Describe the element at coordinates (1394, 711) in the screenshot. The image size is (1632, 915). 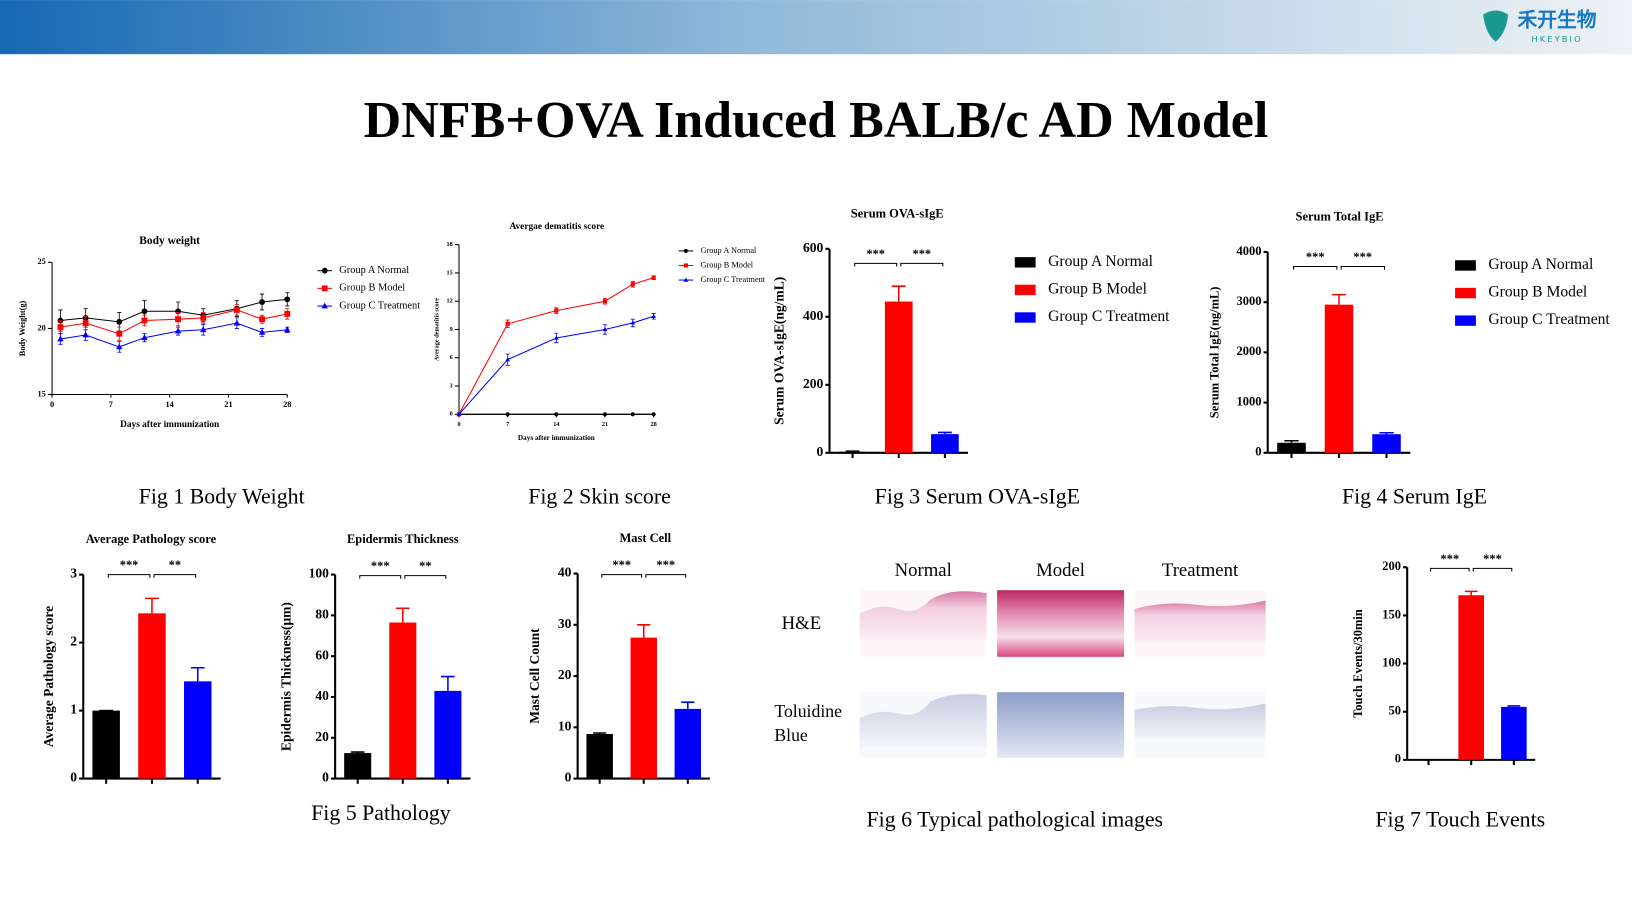
I see `y-tick-label: 50` at that location.